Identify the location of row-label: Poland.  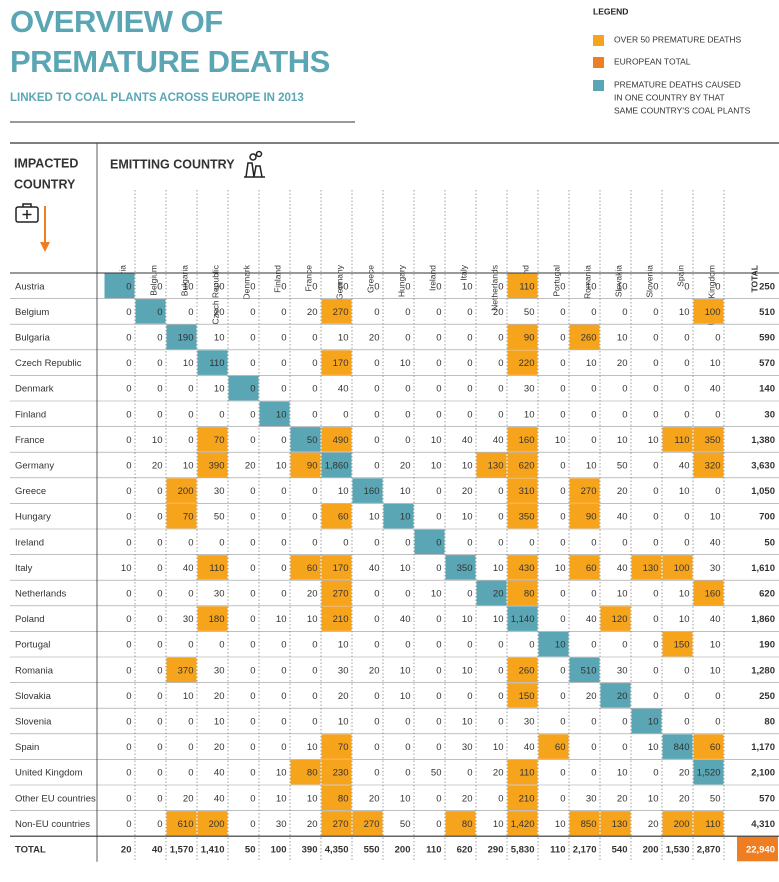
(30, 619).